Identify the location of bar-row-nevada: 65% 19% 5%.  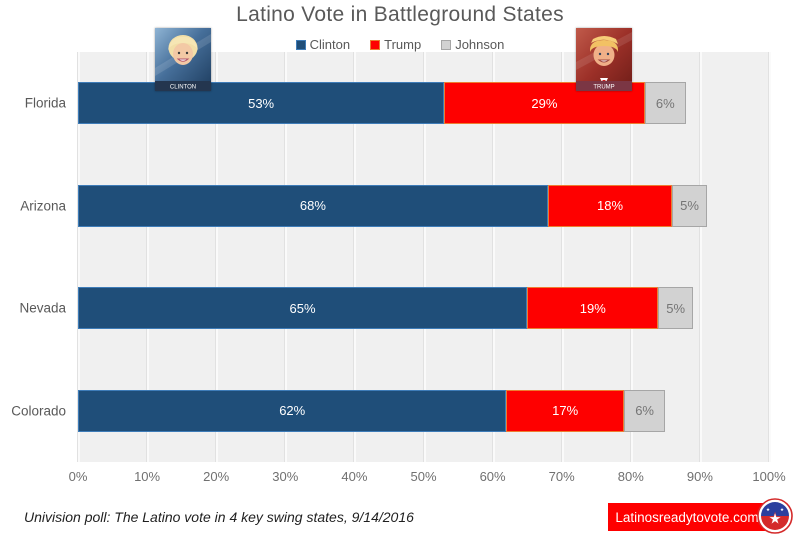
(385, 308).